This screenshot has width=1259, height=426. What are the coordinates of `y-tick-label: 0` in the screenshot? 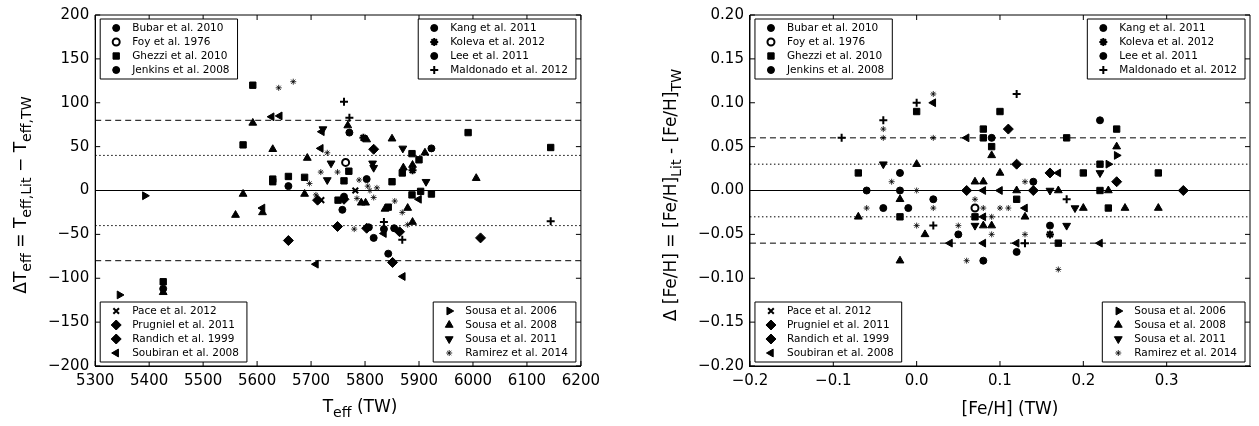 It's located at (84, 189).